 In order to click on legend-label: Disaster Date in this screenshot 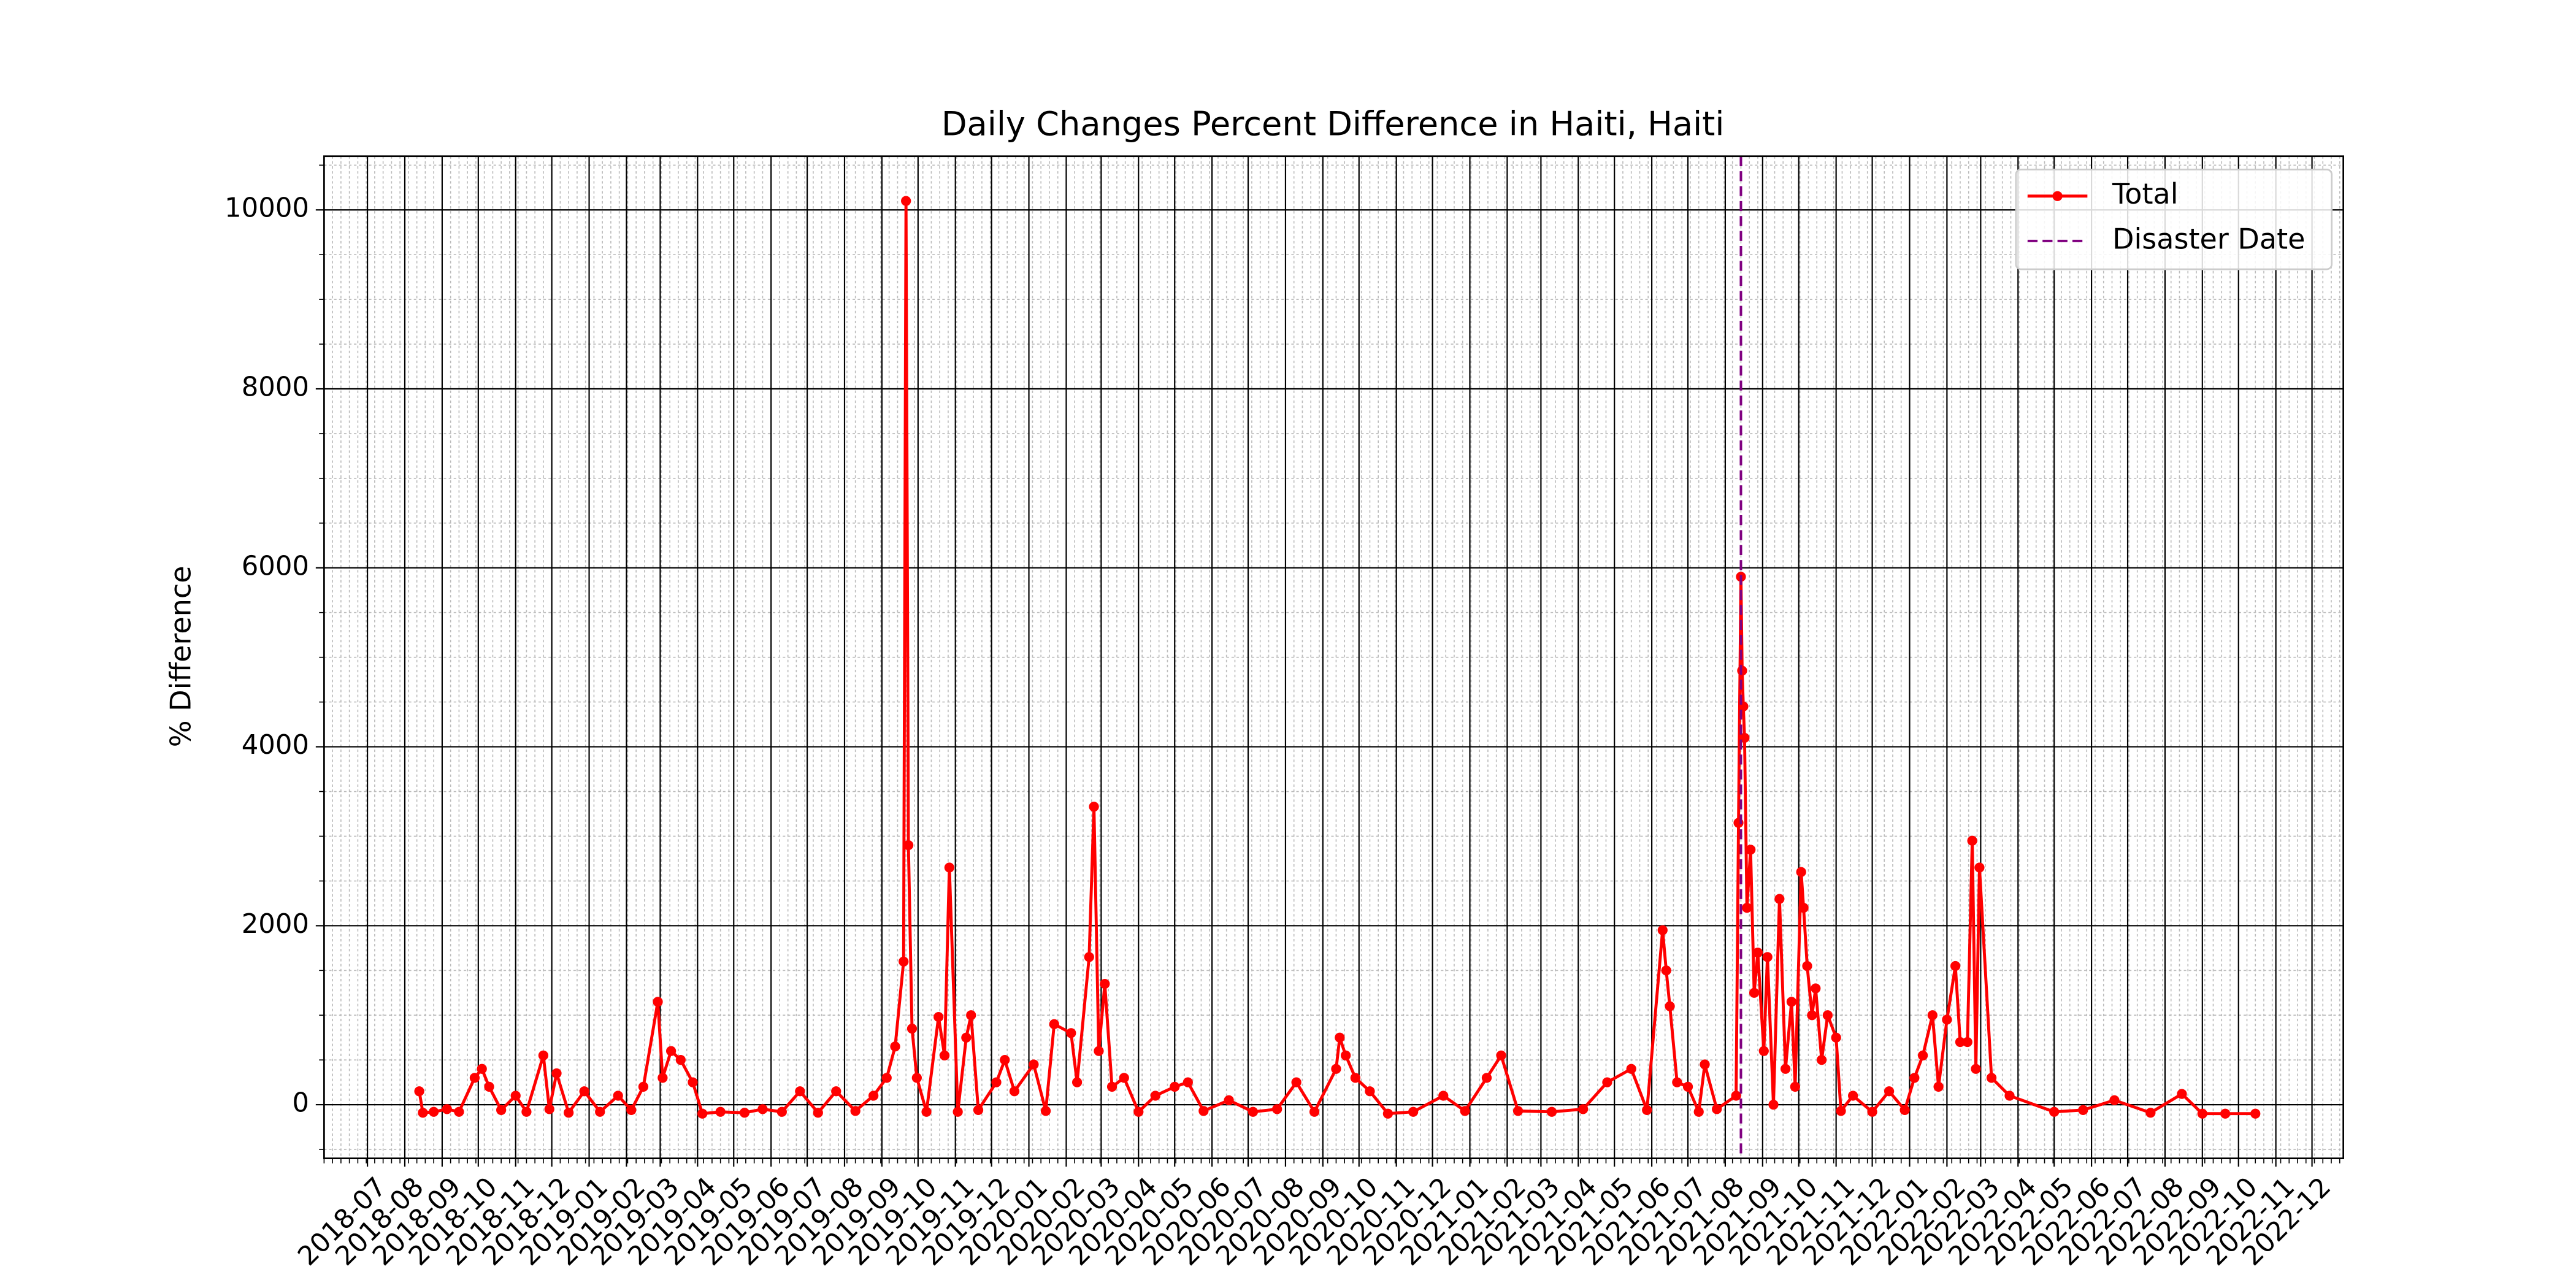, I will do `click(2208, 238)`.